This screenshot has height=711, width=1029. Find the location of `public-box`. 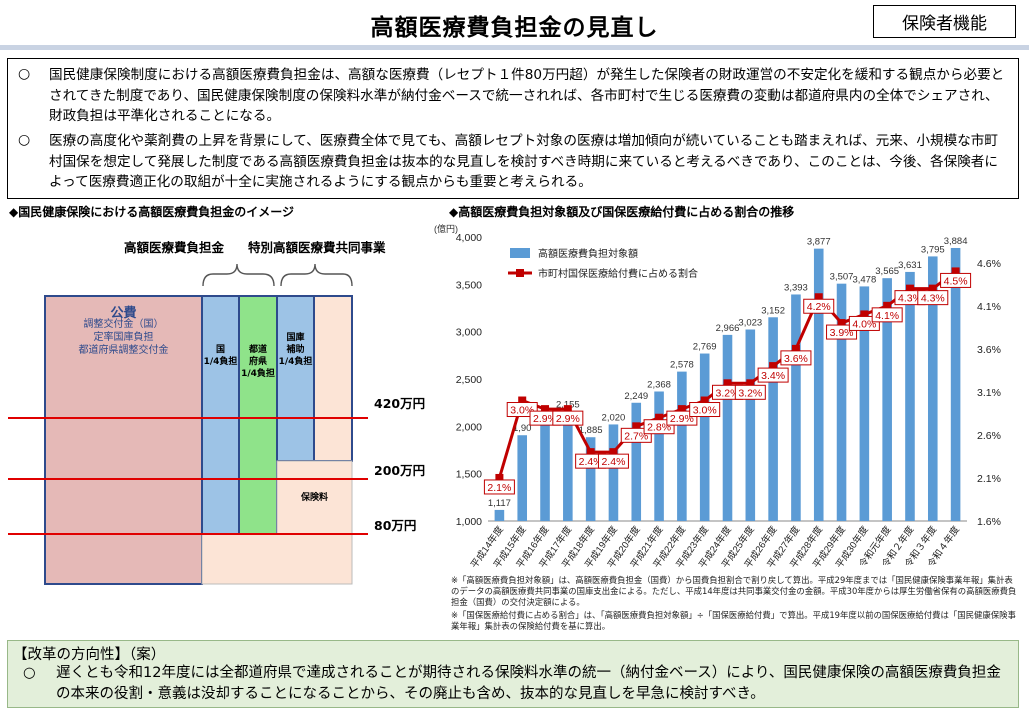

public-box is located at coordinates (123, 440).